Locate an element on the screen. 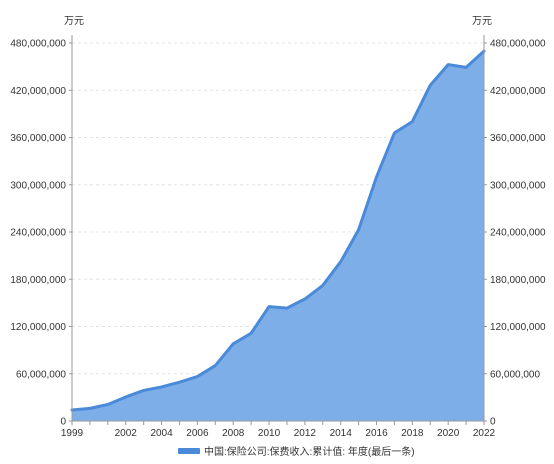  x-tick-label: 2008 is located at coordinates (233, 433).